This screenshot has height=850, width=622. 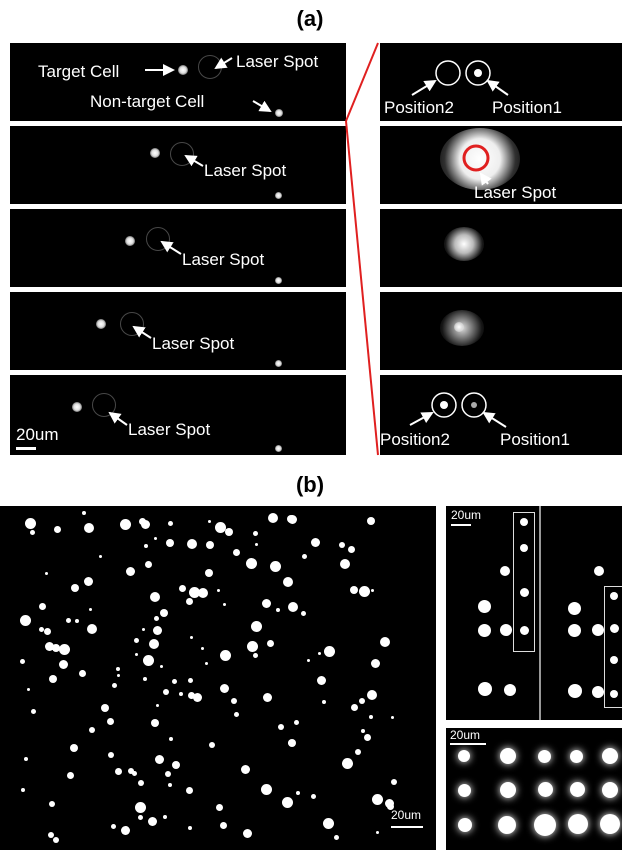 What do you see at coordinates (444, 405) in the screenshot?
I see `trapped-cell` at bounding box center [444, 405].